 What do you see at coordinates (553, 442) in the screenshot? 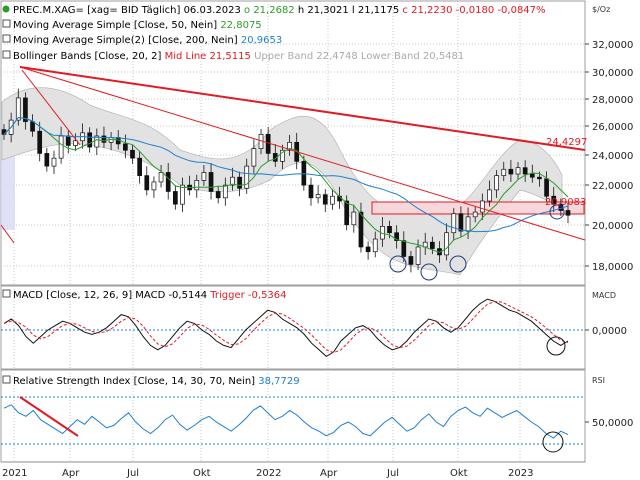
I see `rsi-circle` at bounding box center [553, 442].